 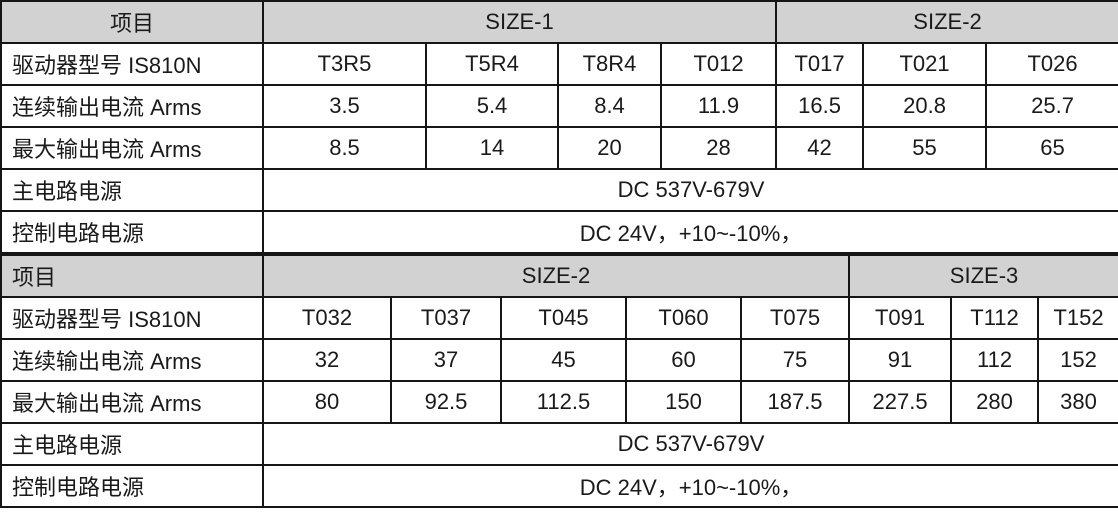 What do you see at coordinates (820, 106) in the screenshot?
I see `continuous-current-cell: 16.5` at bounding box center [820, 106].